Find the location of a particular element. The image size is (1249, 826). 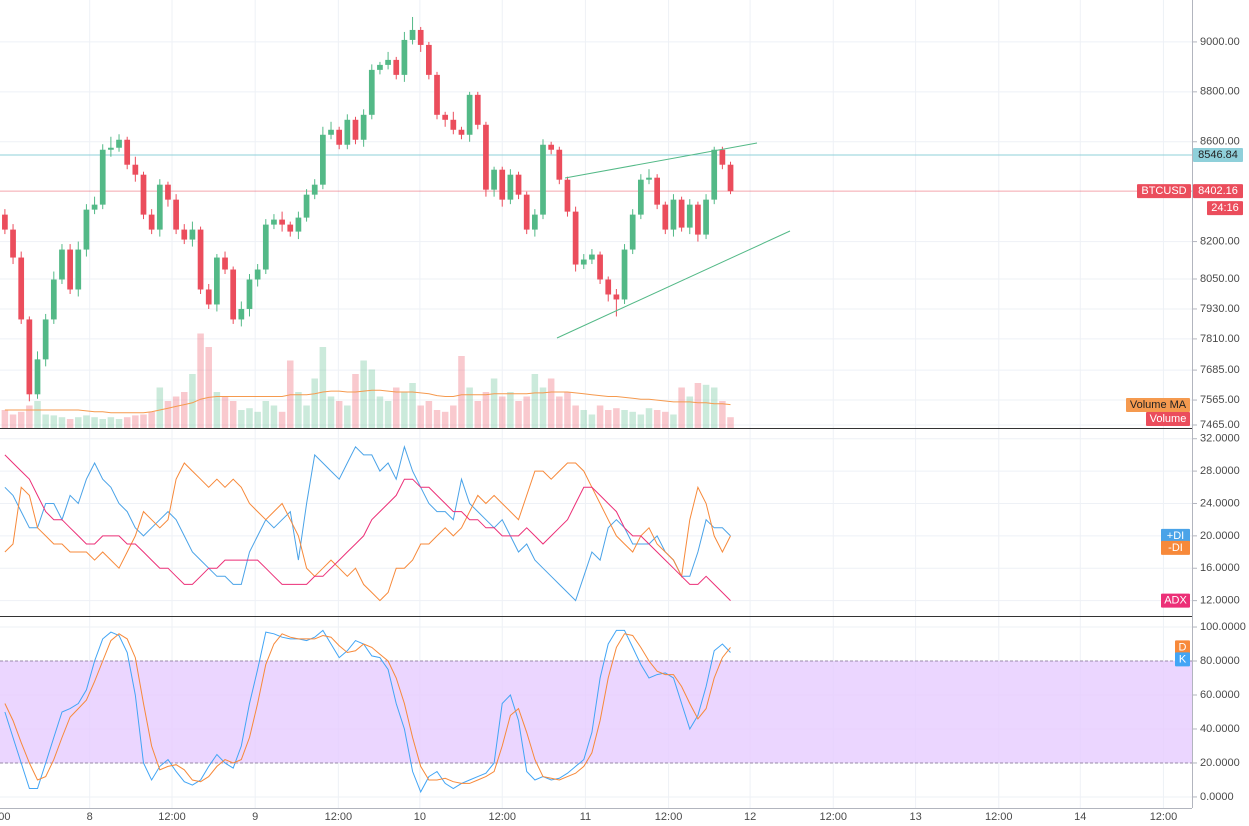

y-tick-label: 100.0000 is located at coordinates (1223, 627).